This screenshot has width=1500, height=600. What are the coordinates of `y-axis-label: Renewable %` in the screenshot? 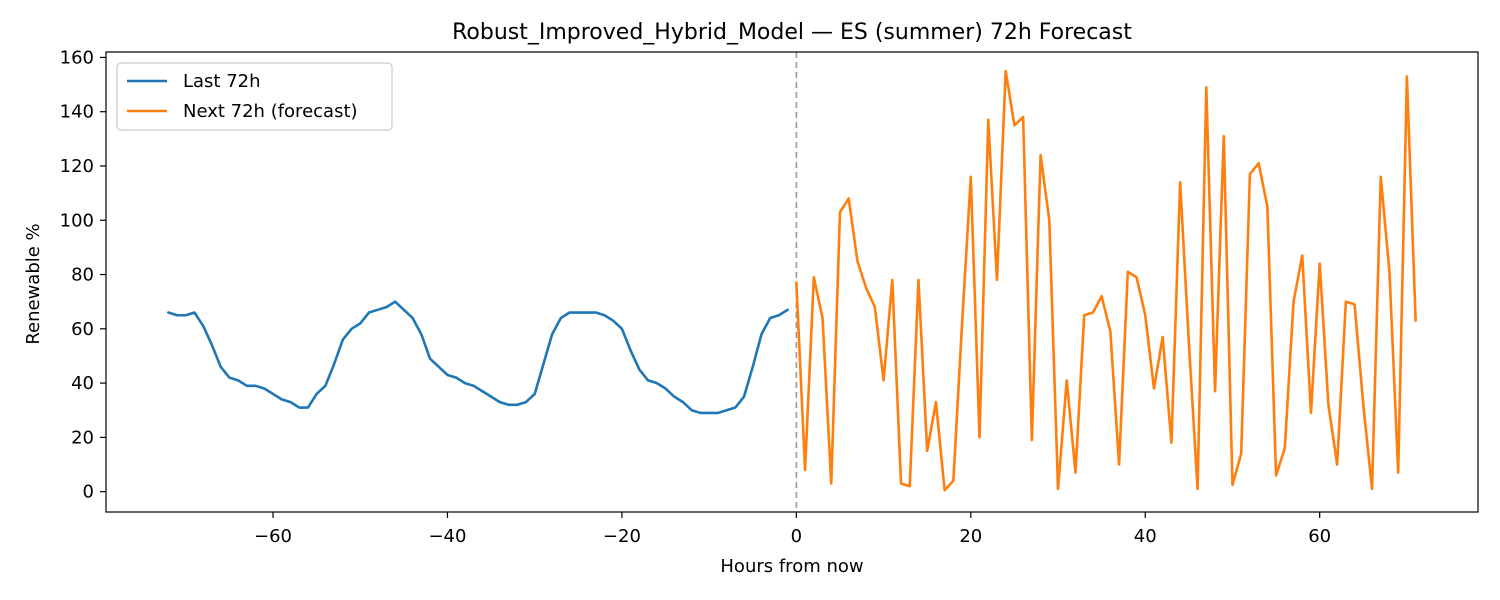 It's located at (33, 283).